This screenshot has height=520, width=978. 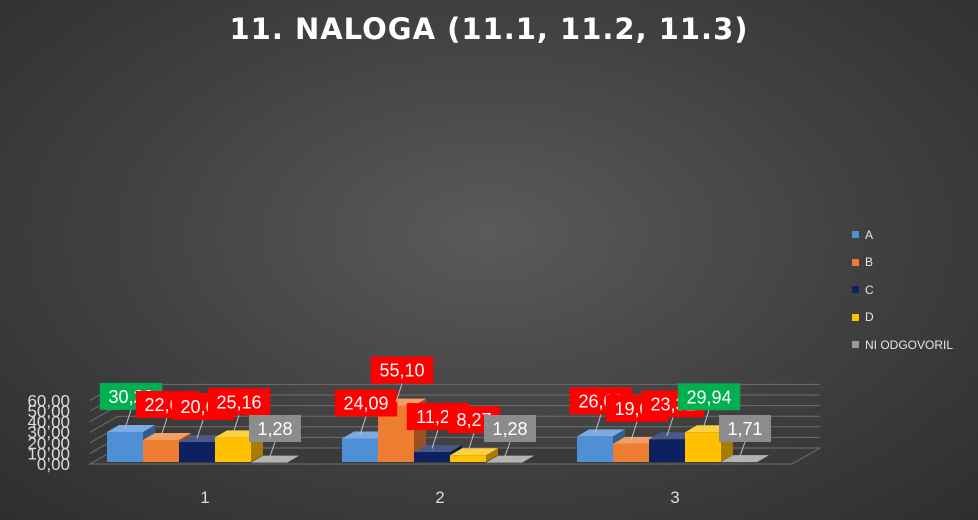 I want to click on x-tick-label: 3, so click(x=674, y=497).